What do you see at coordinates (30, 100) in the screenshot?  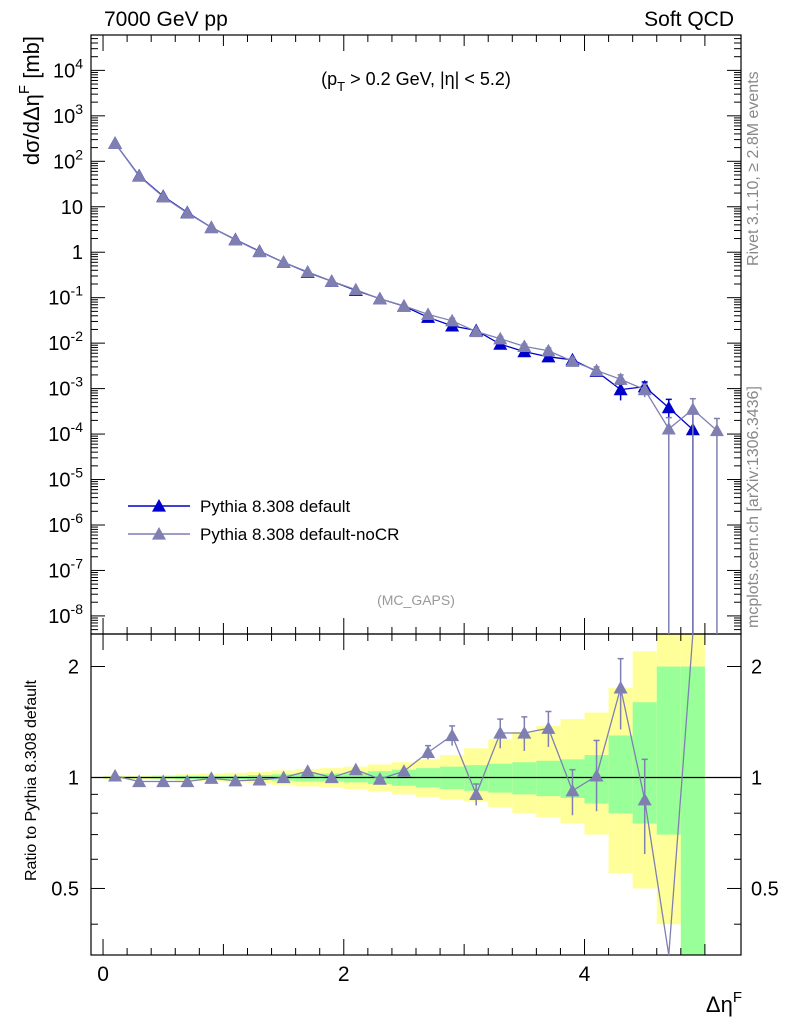 I see `main-y-axis-title: dσ/dΔηF [mb]` at bounding box center [30, 100].